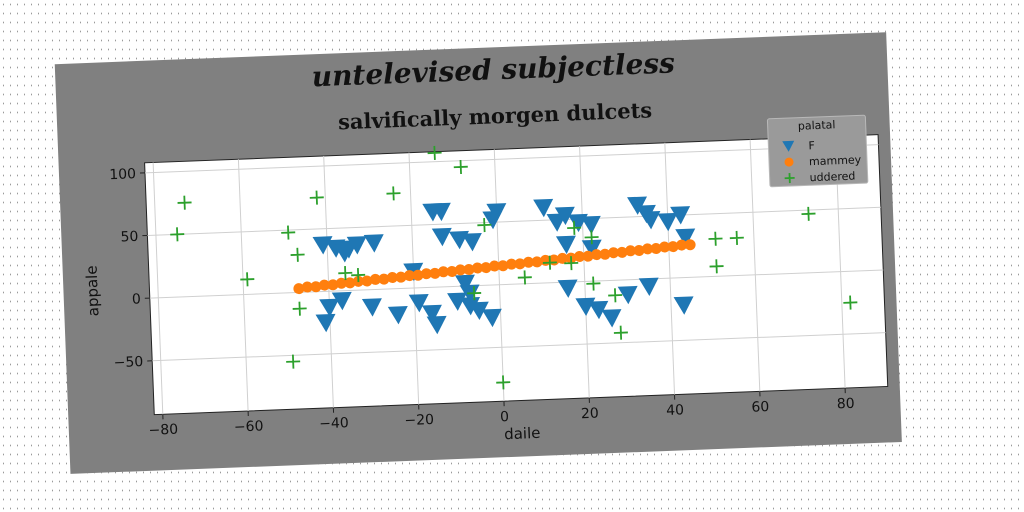 The image size is (1024, 512). I want to click on legend-label: mammey, so click(835, 160).